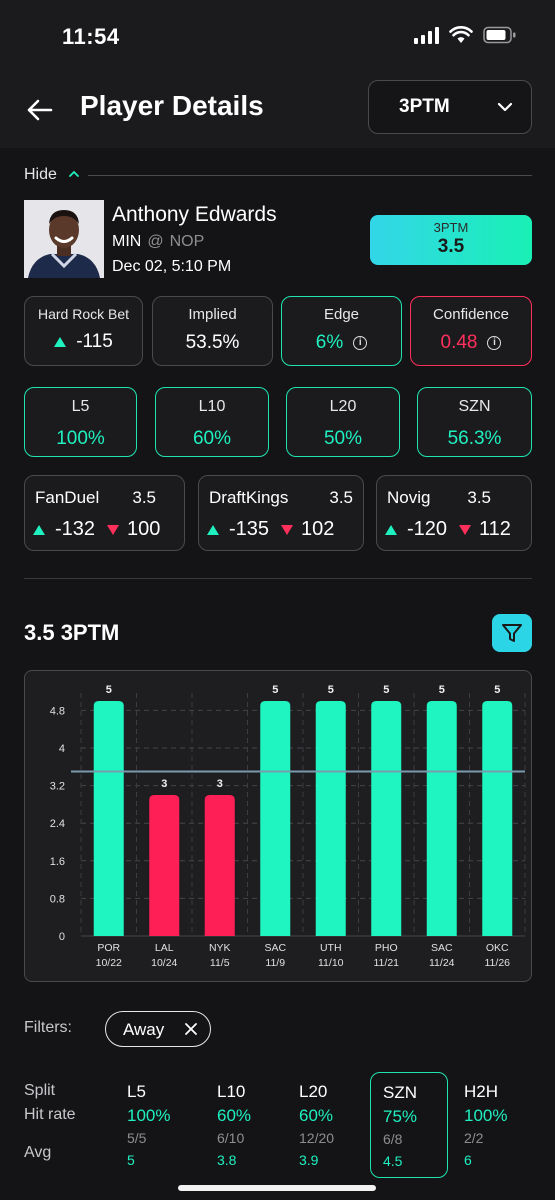  I want to click on split-fraction: 6/8, so click(393, 1139).